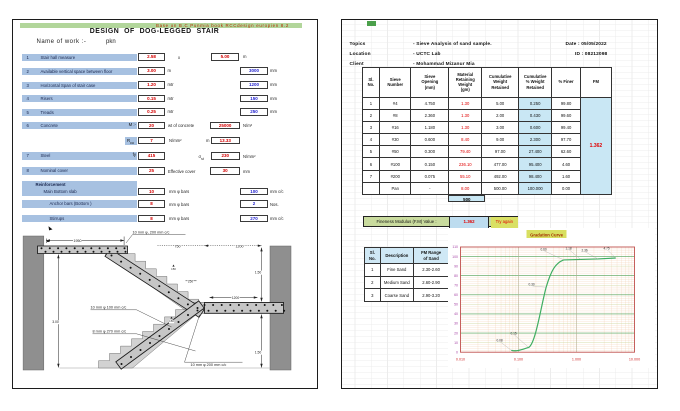 Image resolution: width=680 pixels, height=411 pixels. I want to click on svg-text: 20, so click(456, 333).